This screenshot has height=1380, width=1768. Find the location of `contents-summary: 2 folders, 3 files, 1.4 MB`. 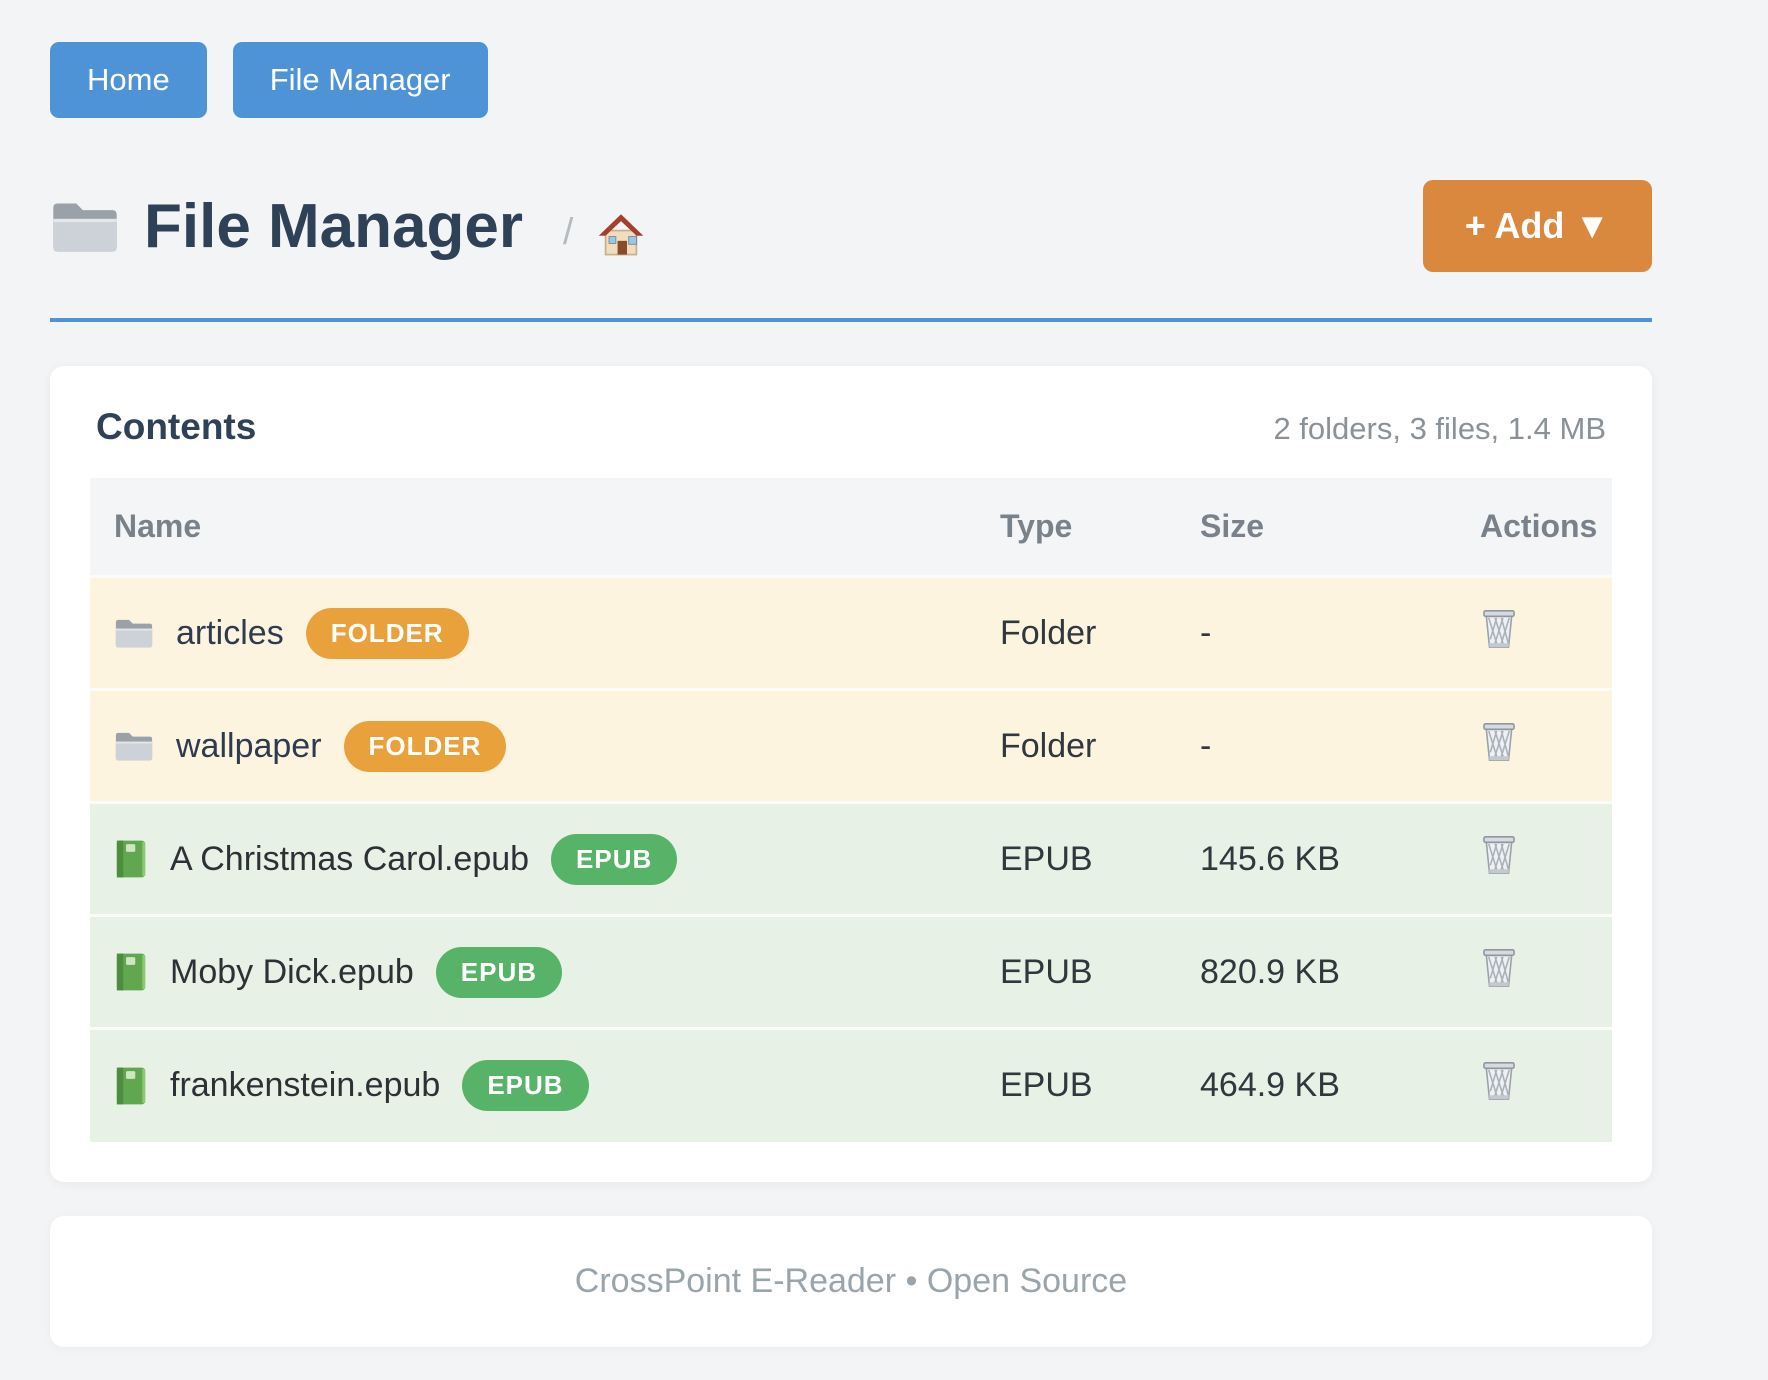

contents-summary: 2 folders, 3 files, 1.4 MB is located at coordinates (1439, 429).